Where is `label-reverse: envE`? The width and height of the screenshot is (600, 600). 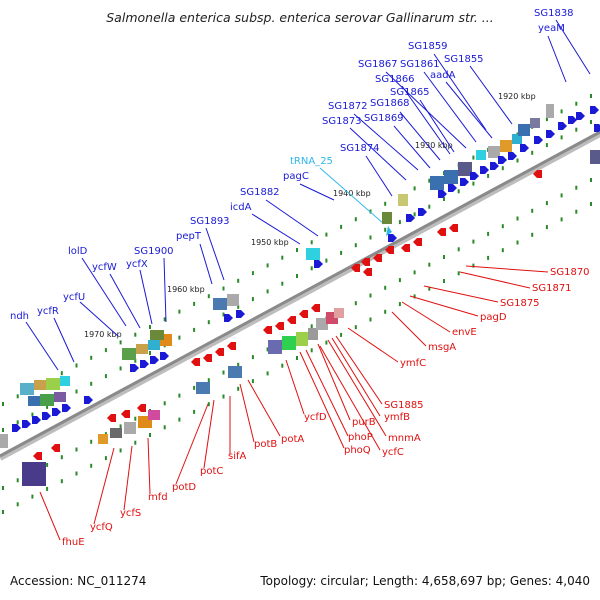 label-reverse: envE is located at coordinates (464, 332).